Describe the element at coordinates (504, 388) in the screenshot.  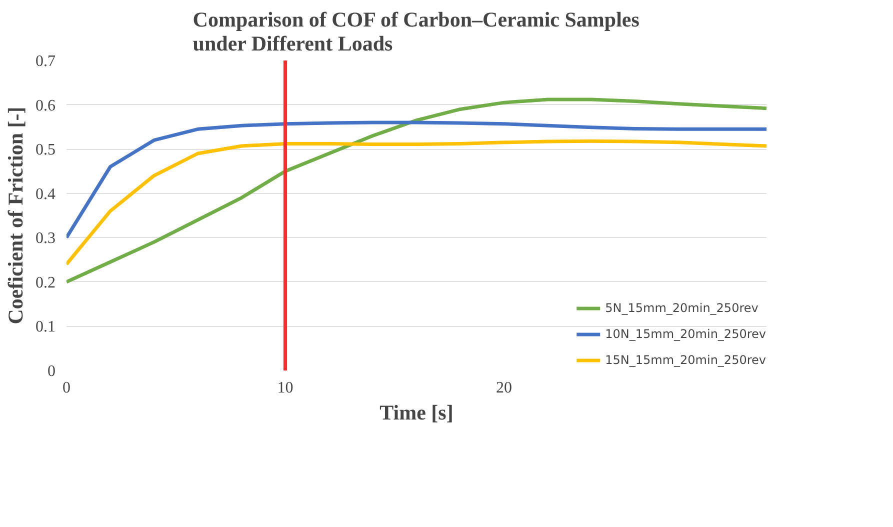
I see `x-tick-label: 20` at that location.